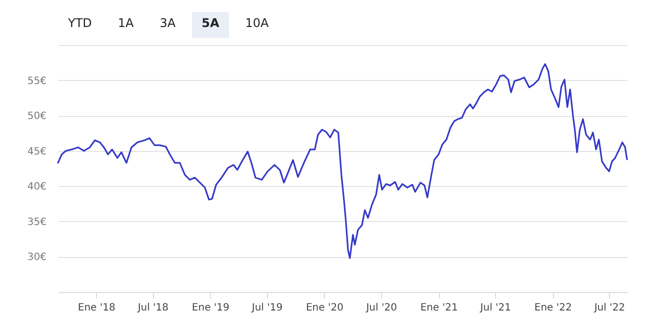 The image size is (650, 320). Describe the element at coordinates (36, 116) in the screenshot. I see `y-tick-label: 50€` at that location.